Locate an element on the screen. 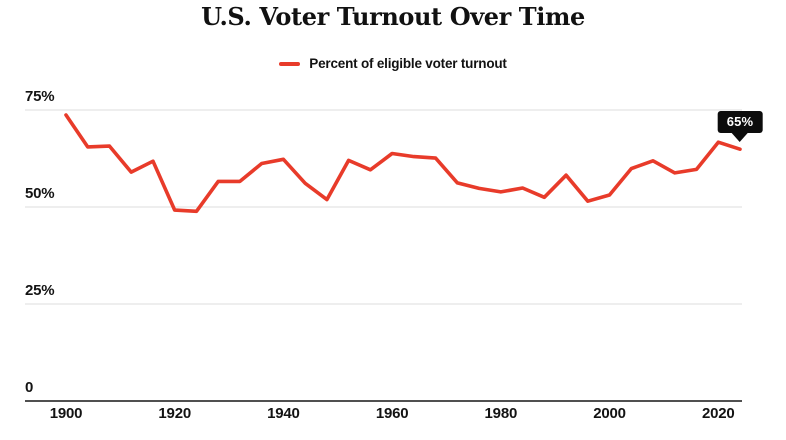  x-tick-label: 2000 is located at coordinates (609, 413).